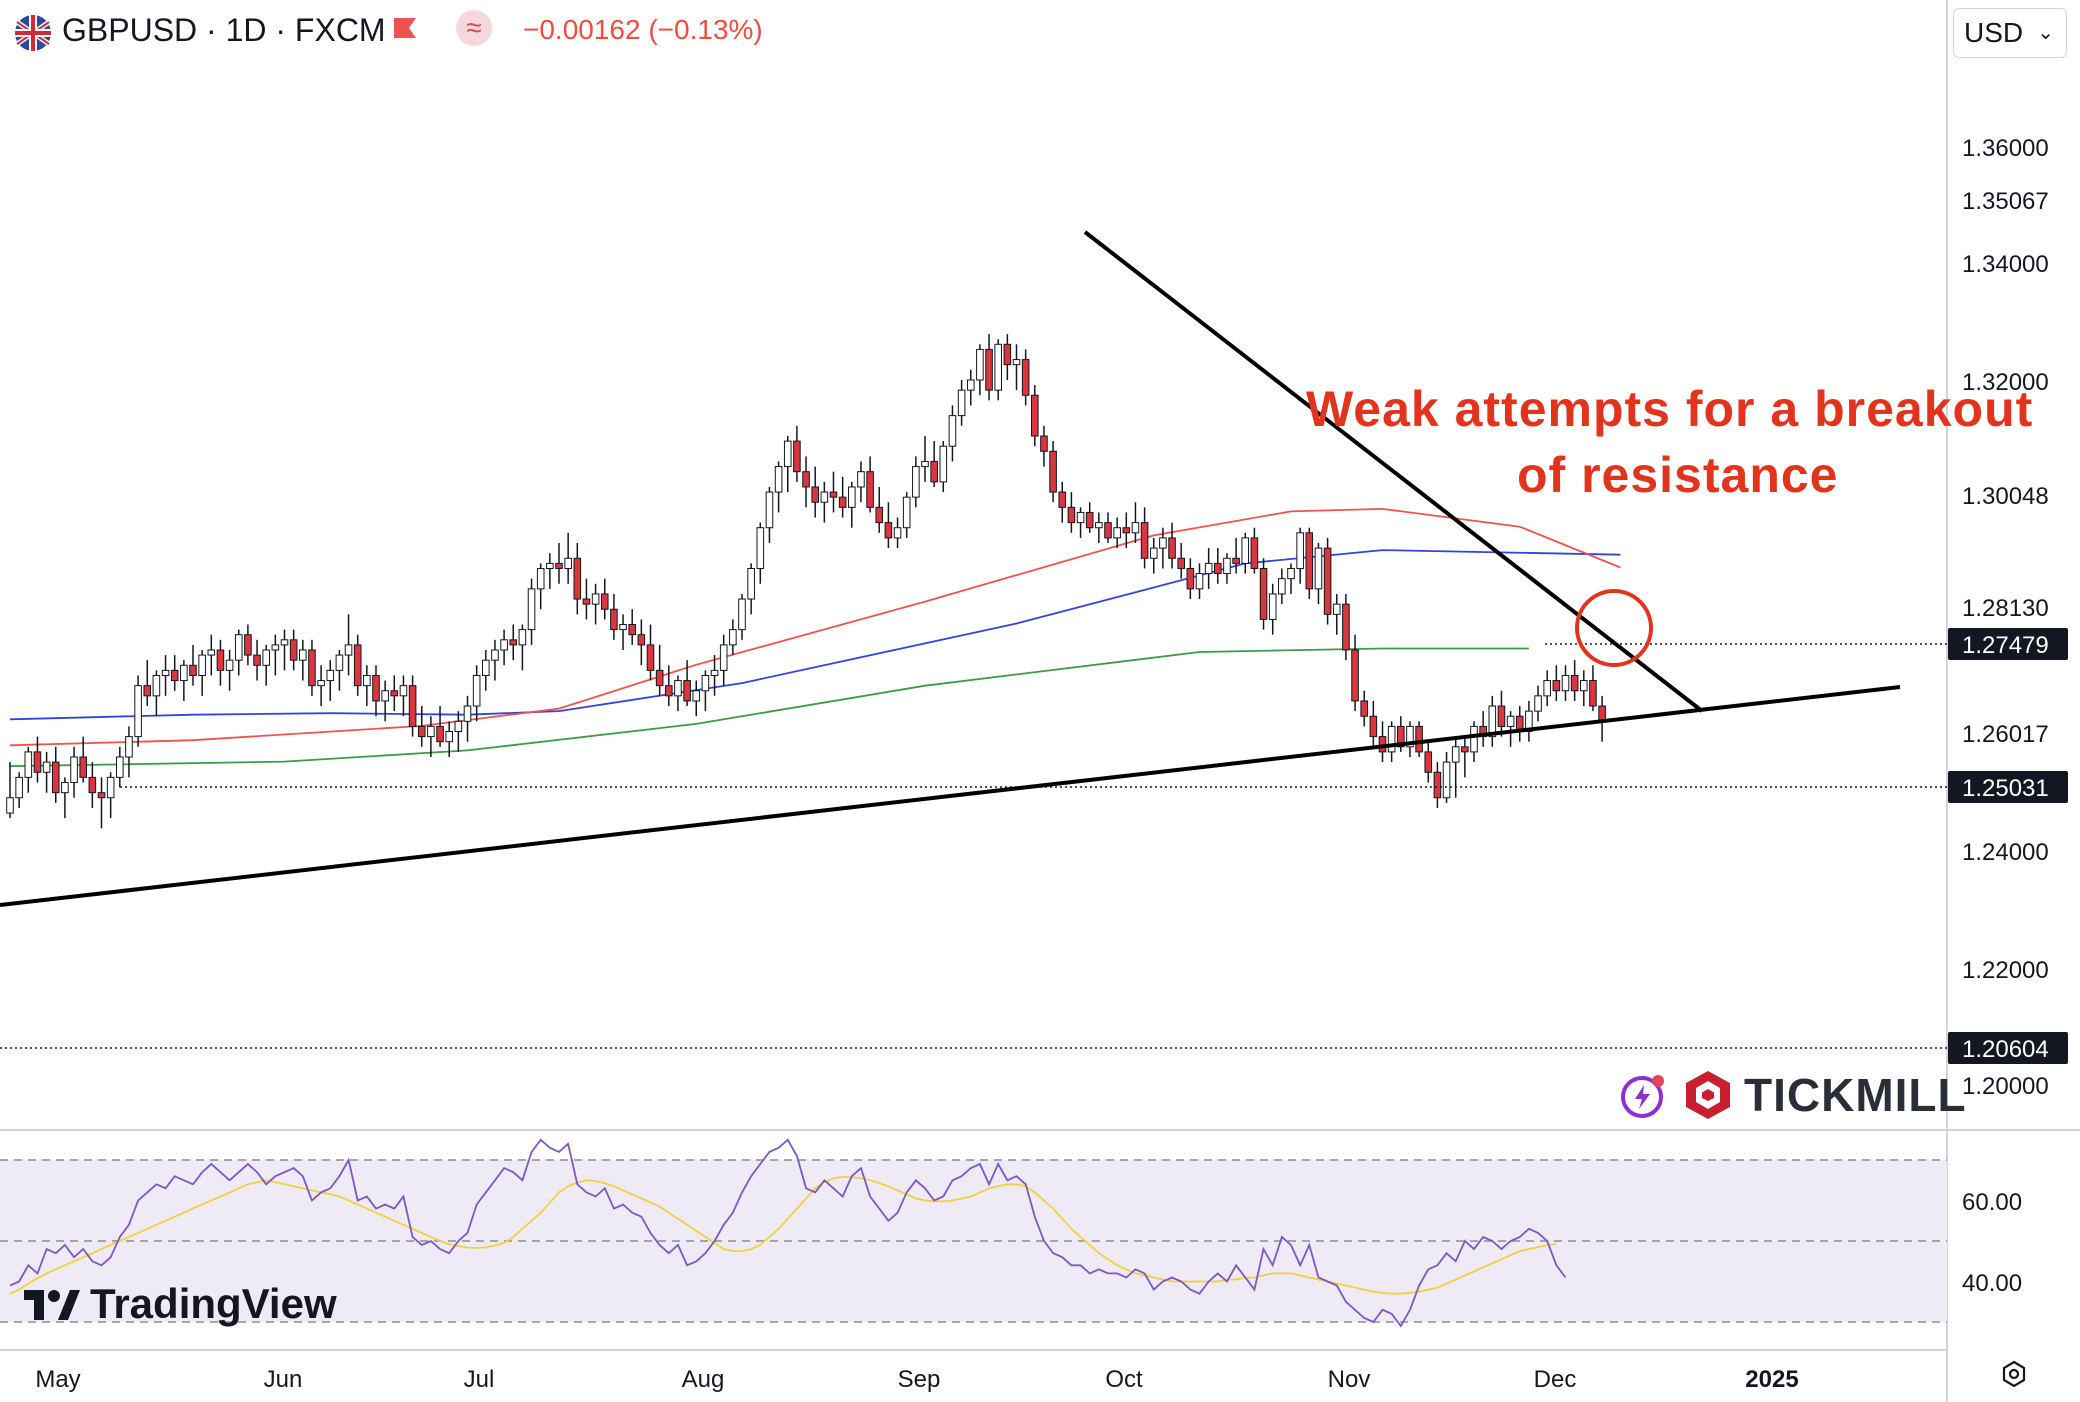  I want to click on time-tick: Dec, so click(1555, 1379).